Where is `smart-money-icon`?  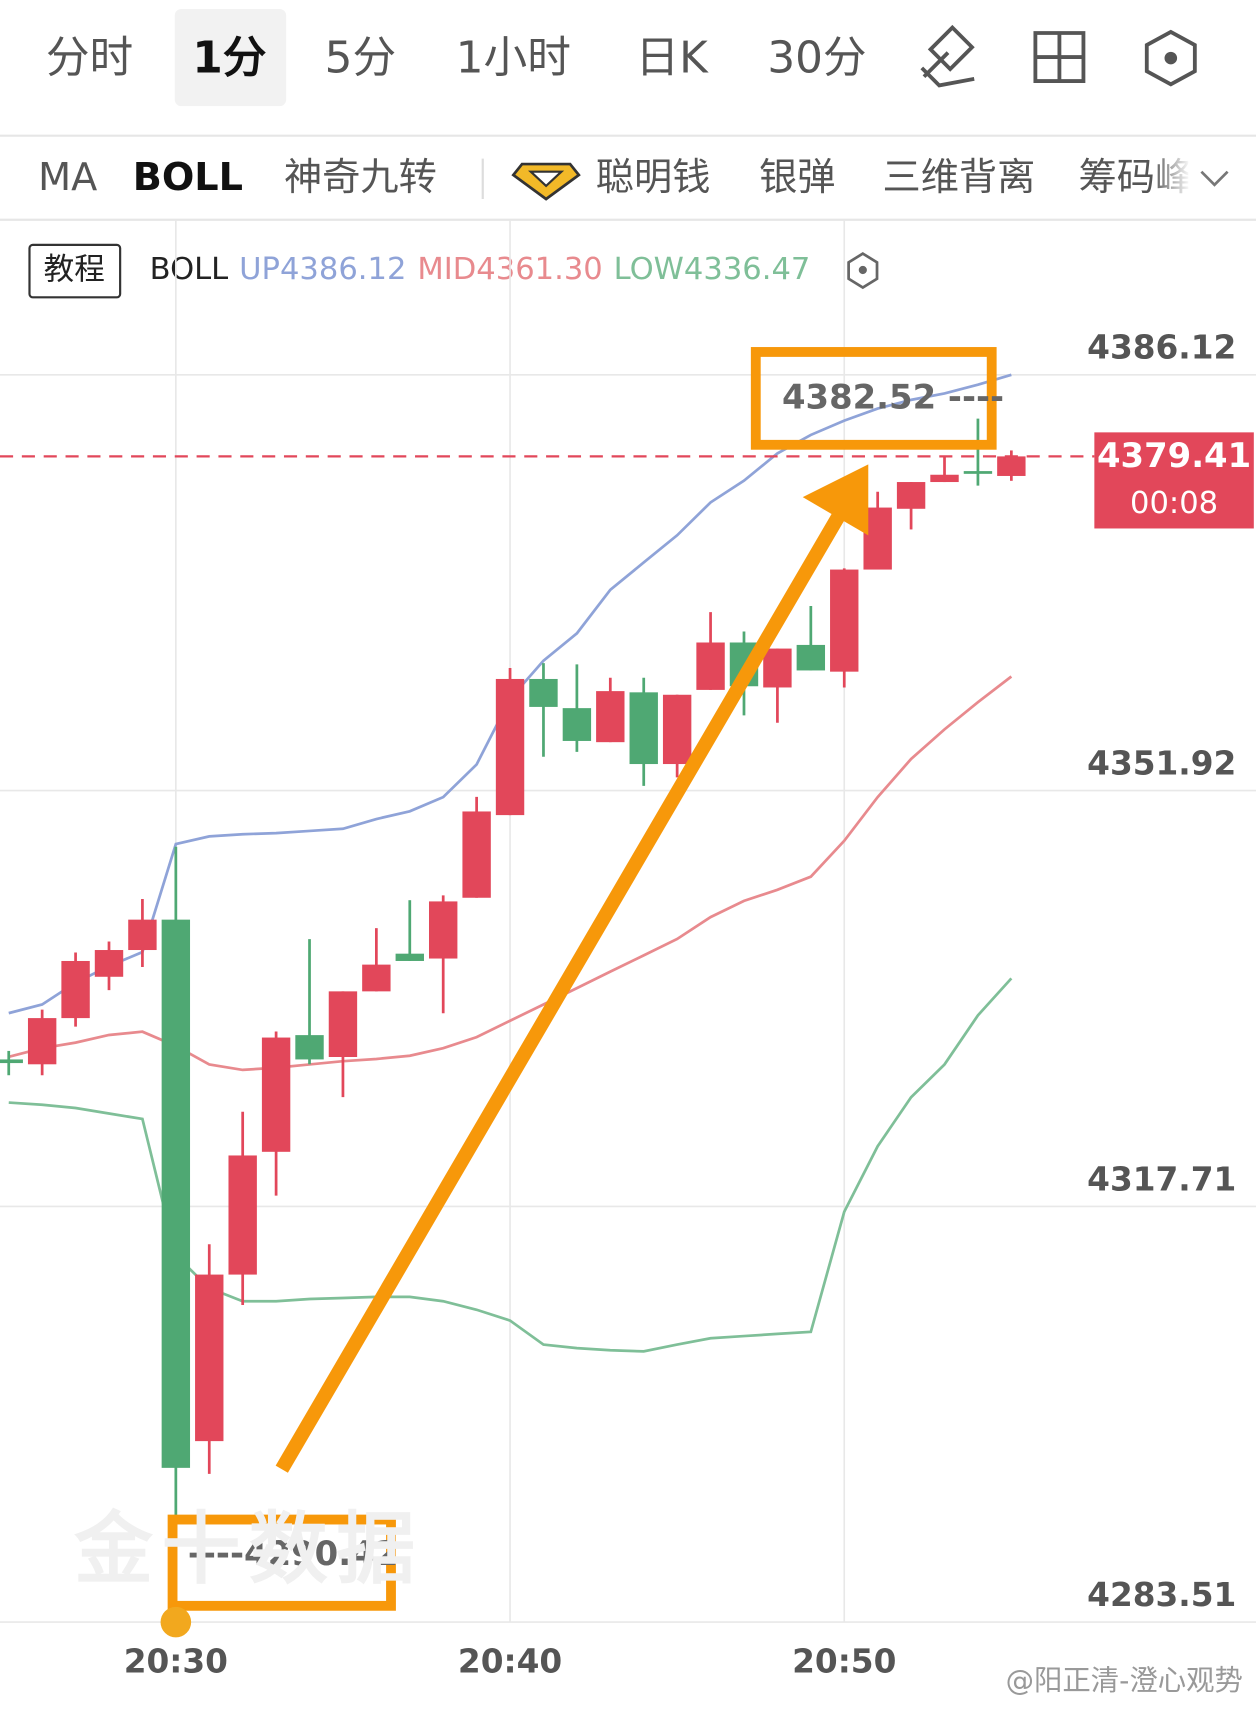 smart-money-icon is located at coordinates (546, 181).